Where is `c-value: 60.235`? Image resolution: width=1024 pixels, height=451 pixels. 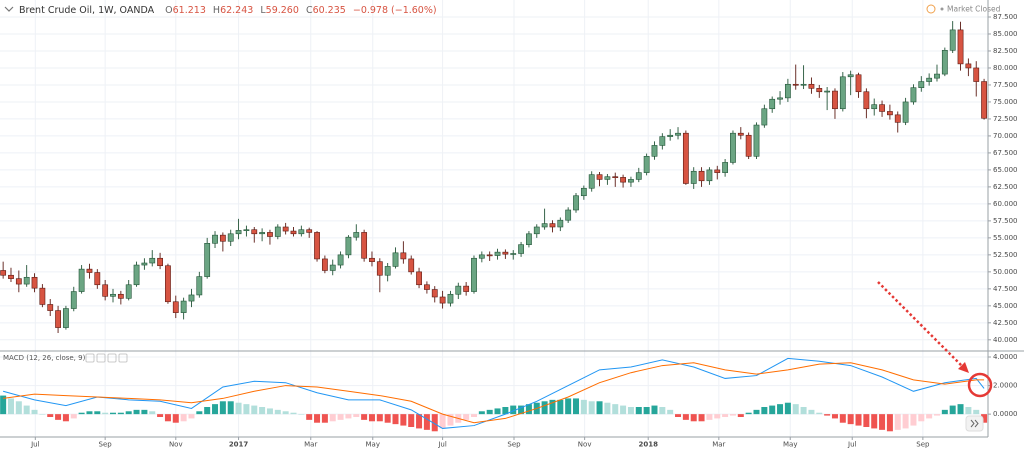
c-value: 60.235 is located at coordinates (329, 10).